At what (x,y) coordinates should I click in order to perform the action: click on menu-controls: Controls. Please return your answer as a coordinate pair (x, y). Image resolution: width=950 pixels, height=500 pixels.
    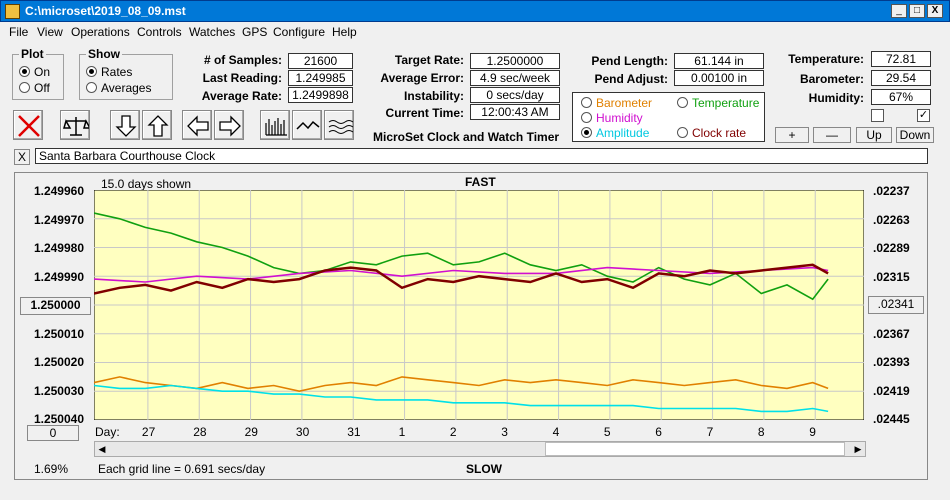
    Looking at the image, I should click on (159, 32).